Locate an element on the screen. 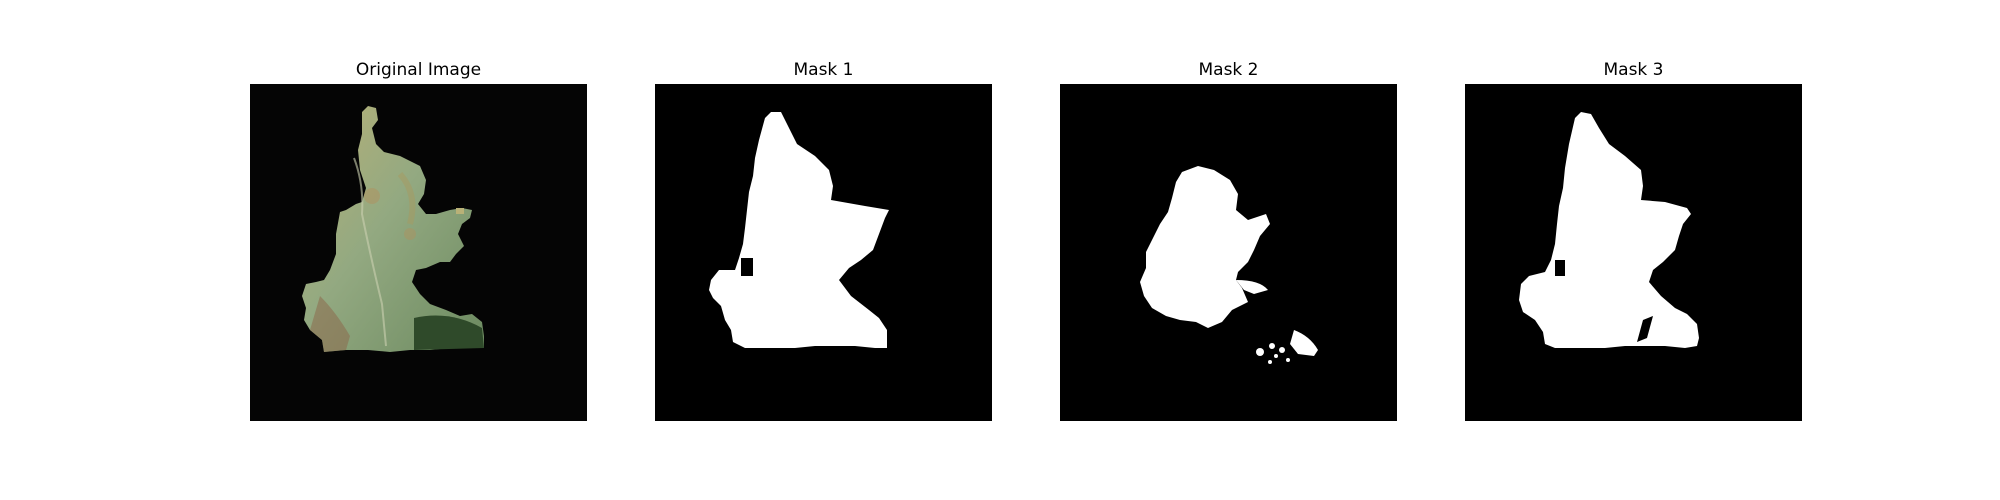 The height and width of the screenshot is (500, 2000). panel-mask-1: Mask 1 is located at coordinates (823, 239).